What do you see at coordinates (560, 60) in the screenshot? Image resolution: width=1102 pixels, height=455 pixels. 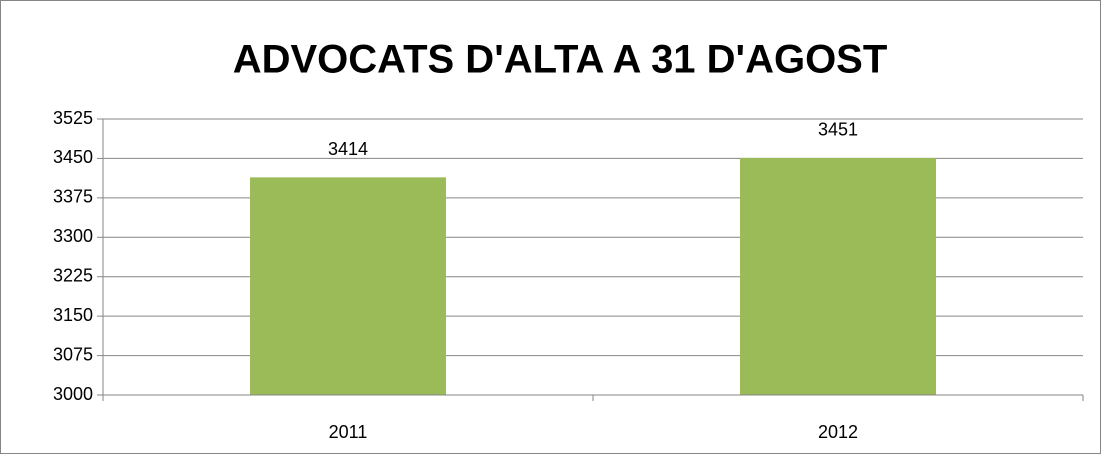 I see `chart-title: ADVOCATS D'ALTA A 31 D'AGOST` at bounding box center [560, 60].